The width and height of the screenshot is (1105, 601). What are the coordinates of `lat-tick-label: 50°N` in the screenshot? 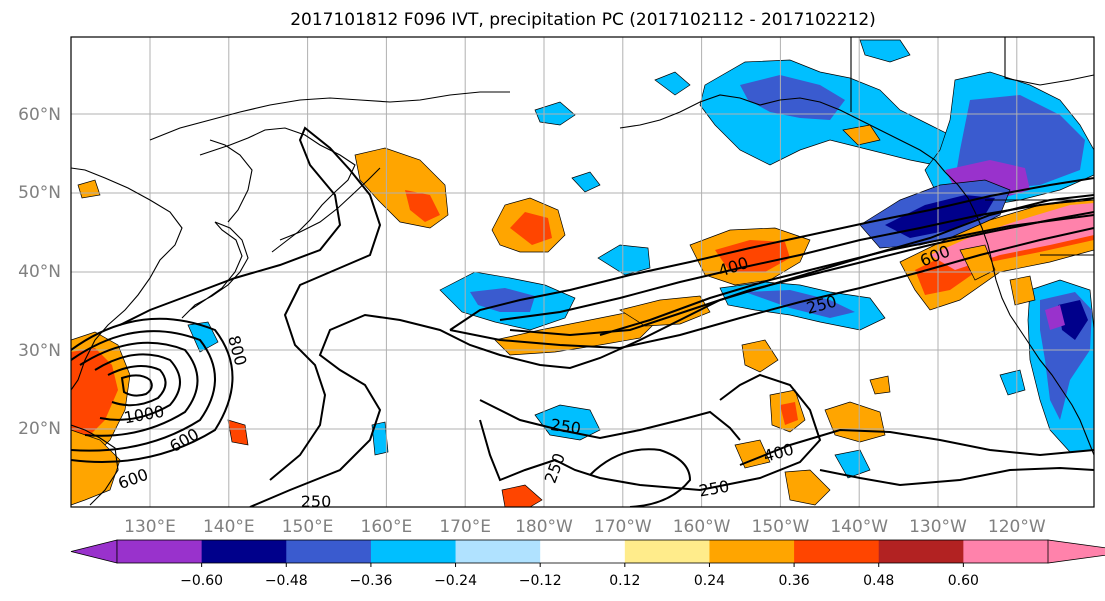 It's located at (39, 193).